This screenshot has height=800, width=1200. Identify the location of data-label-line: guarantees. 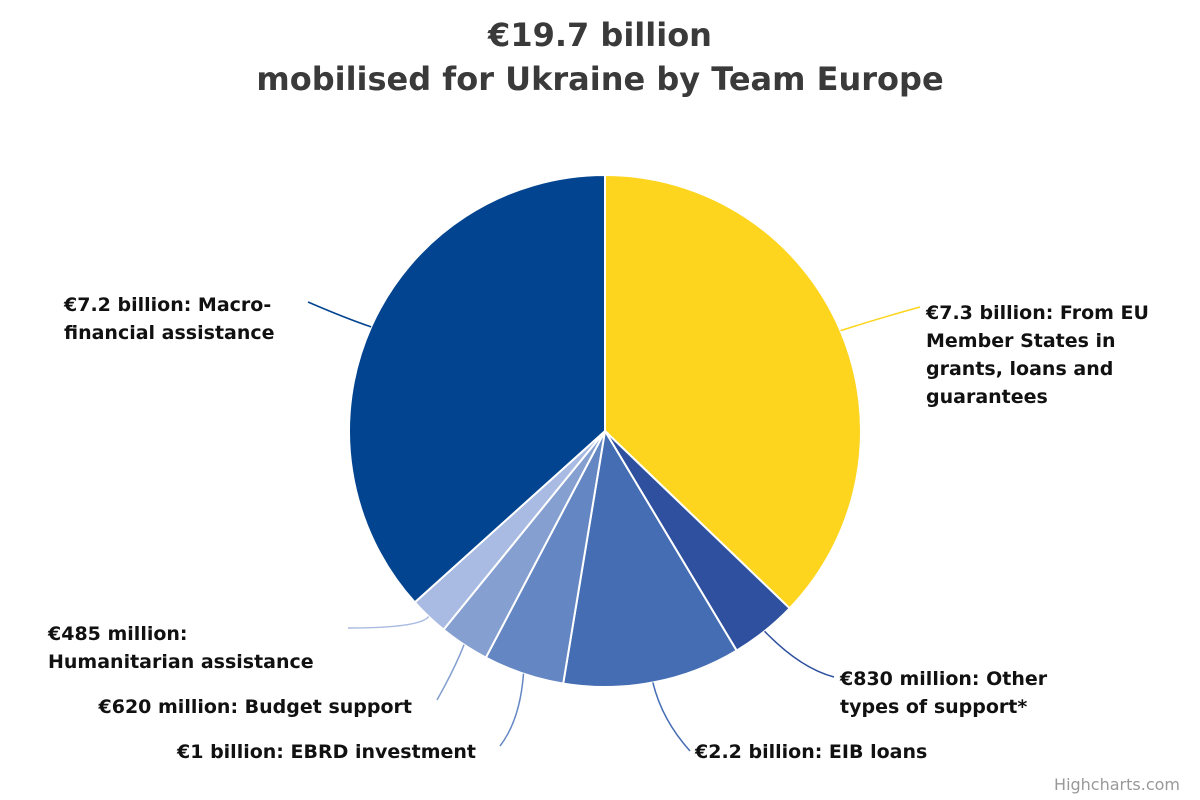
(987, 397).